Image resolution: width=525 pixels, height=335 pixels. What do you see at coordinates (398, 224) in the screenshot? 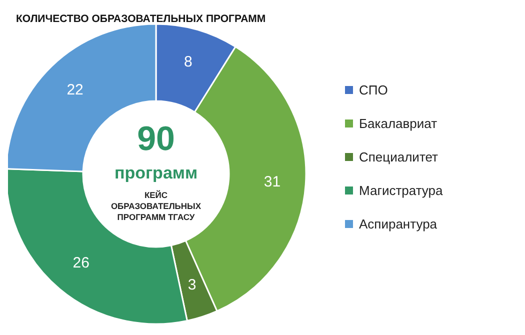
I see `legend-label: Аспирантура` at bounding box center [398, 224].